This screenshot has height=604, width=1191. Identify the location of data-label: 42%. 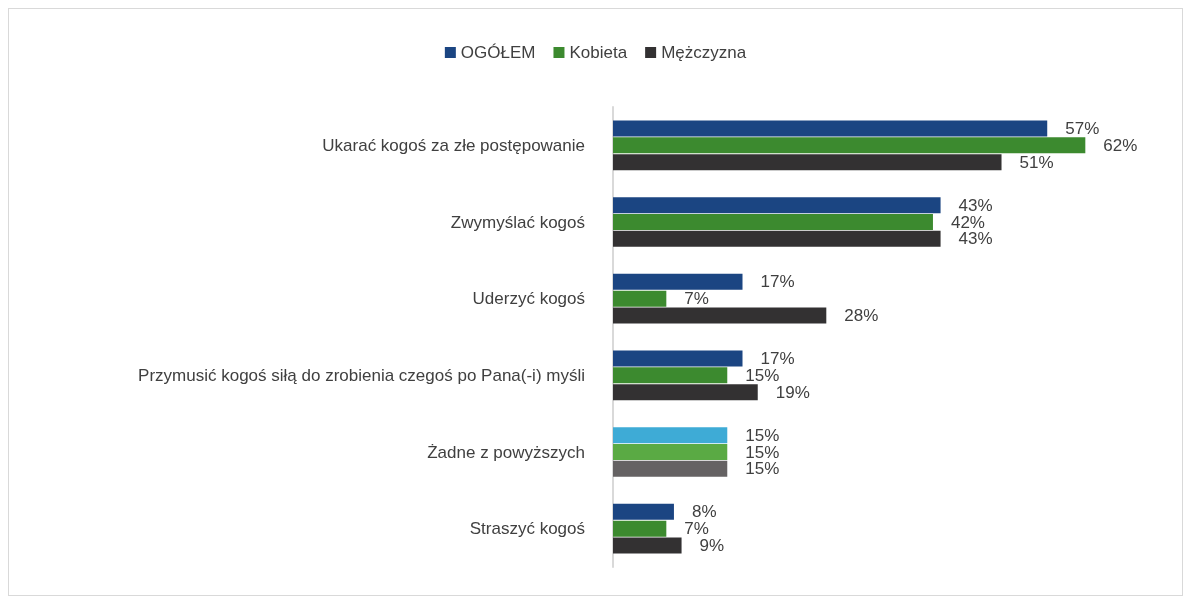
(967, 222).